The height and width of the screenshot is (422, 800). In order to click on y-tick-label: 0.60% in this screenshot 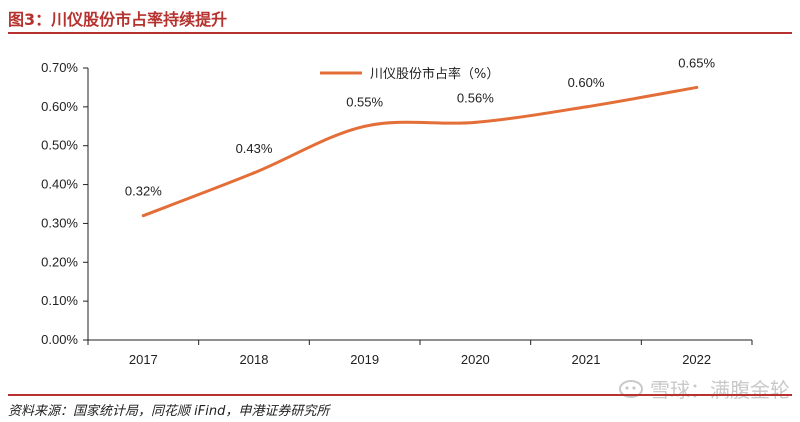, I will do `click(59, 106)`.